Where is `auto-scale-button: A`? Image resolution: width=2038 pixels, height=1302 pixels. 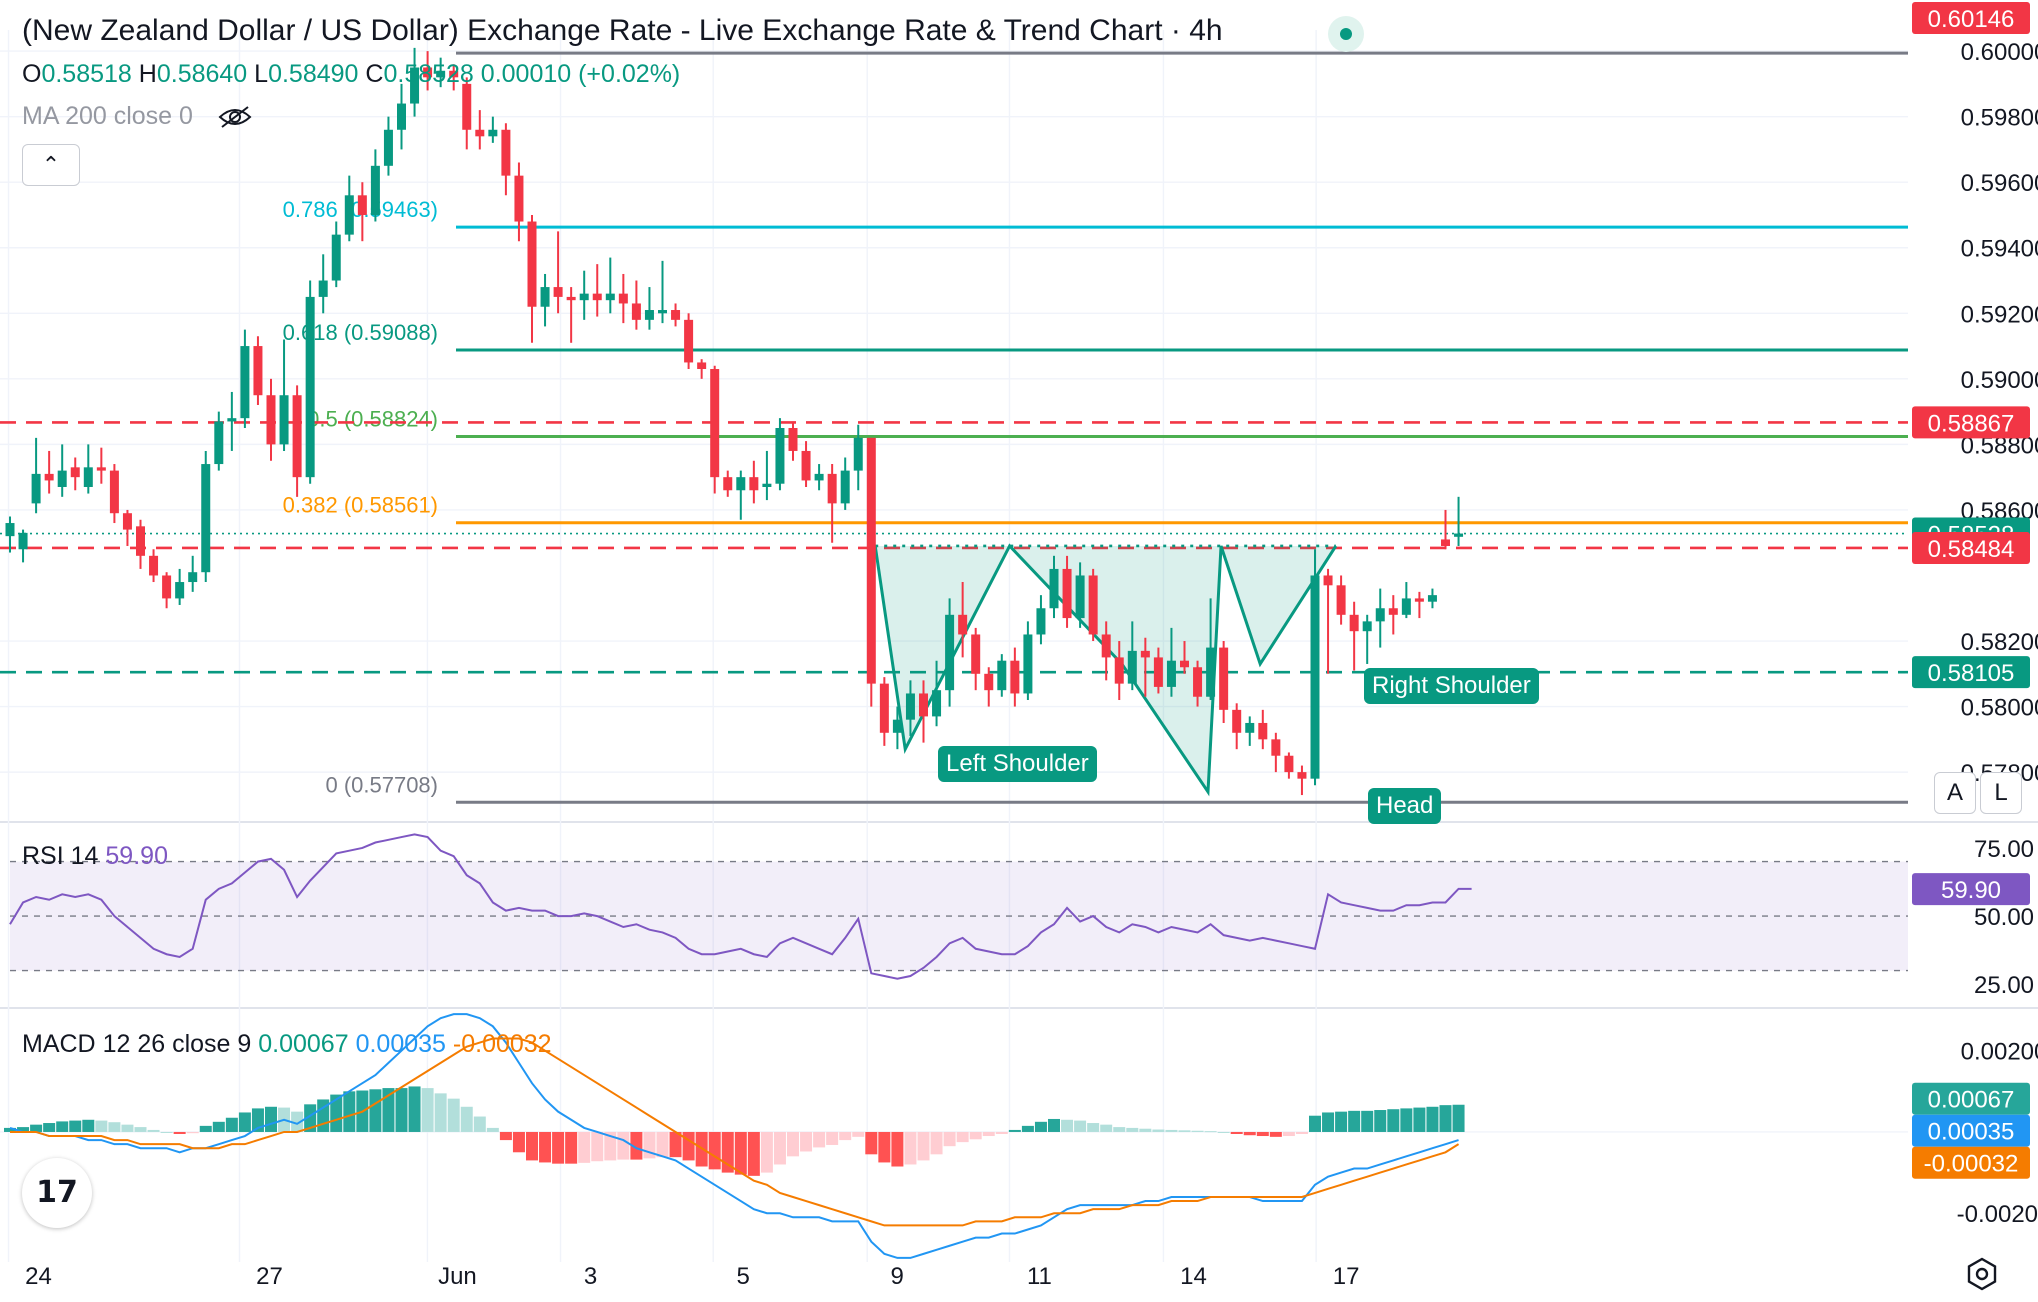
auto-scale-button: A is located at coordinates (1955, 793).